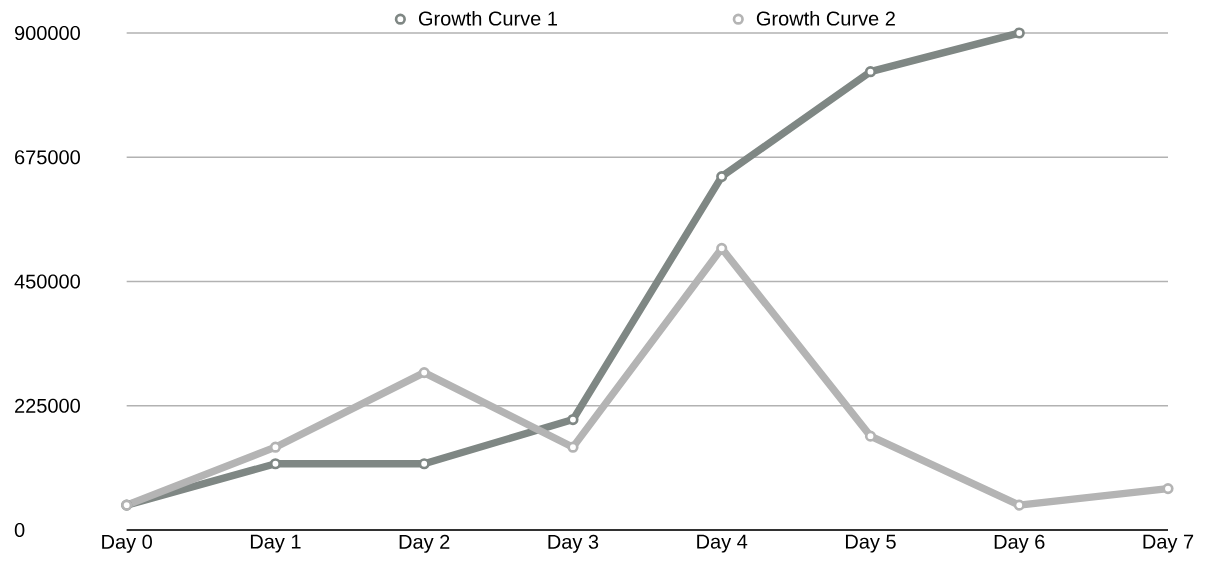 This screenshot has width=1223, height=576. Describe the element at coordinates (1019, 543) in the screenshot. I see `x-tick-label: Day 6` at that location.